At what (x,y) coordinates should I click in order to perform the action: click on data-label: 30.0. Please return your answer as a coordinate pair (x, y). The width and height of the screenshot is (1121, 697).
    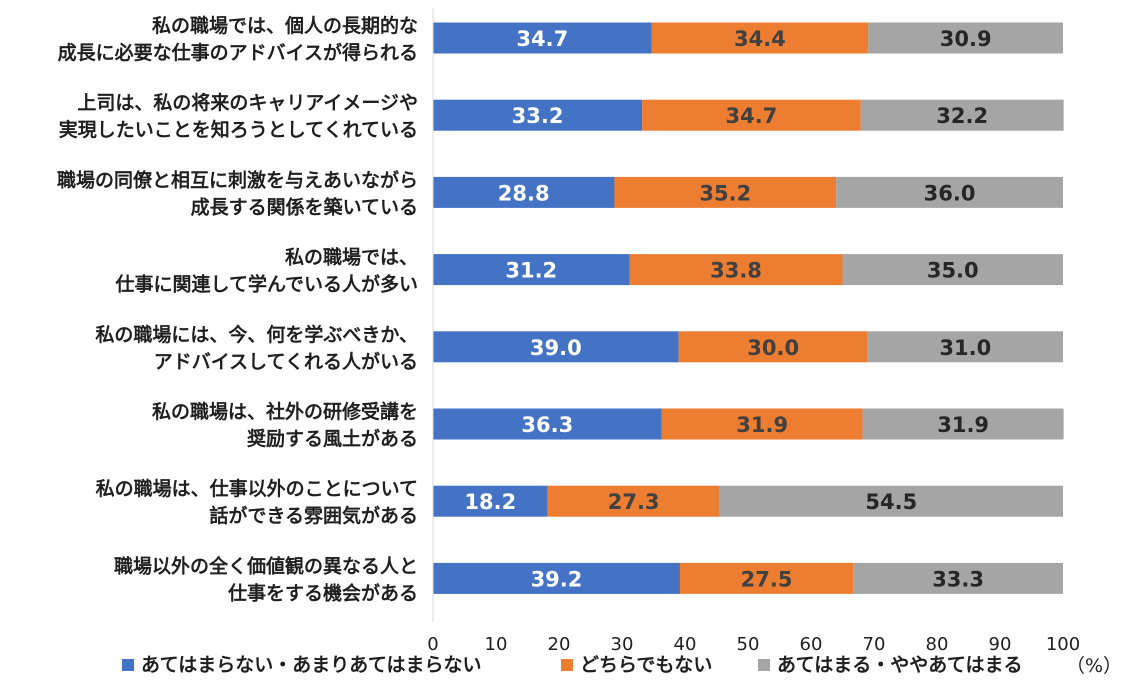
    Looking at the image, I should click on (773, 348).